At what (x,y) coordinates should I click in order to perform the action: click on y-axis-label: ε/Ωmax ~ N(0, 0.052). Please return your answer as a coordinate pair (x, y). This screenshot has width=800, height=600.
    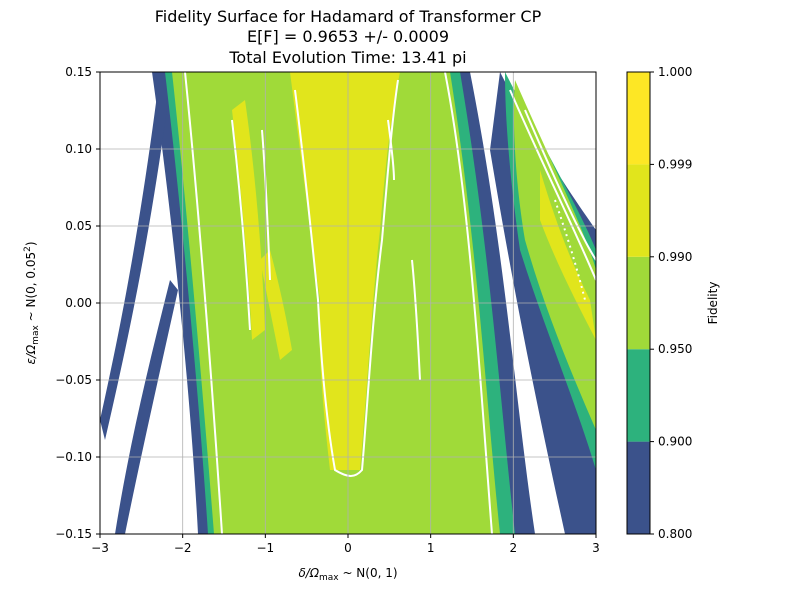
    Looking at the image, I should click on (32, 302).